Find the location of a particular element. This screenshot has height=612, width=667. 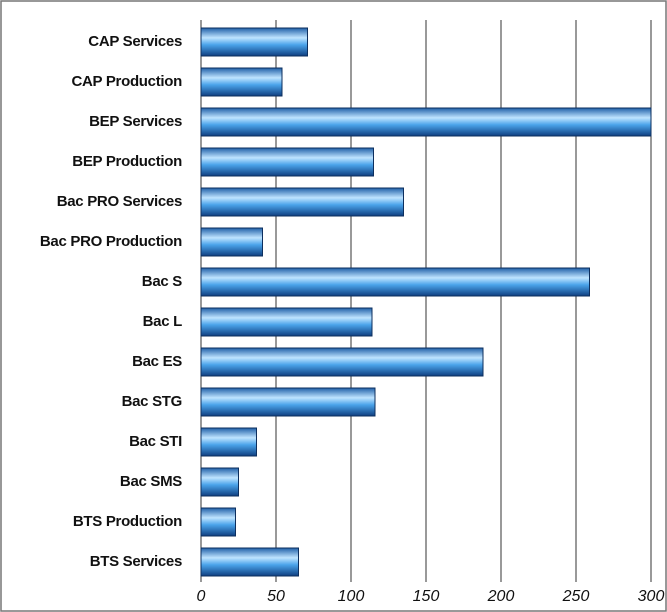

y-tick-label: Bac PRO Production is located at coordinates (111, 241).